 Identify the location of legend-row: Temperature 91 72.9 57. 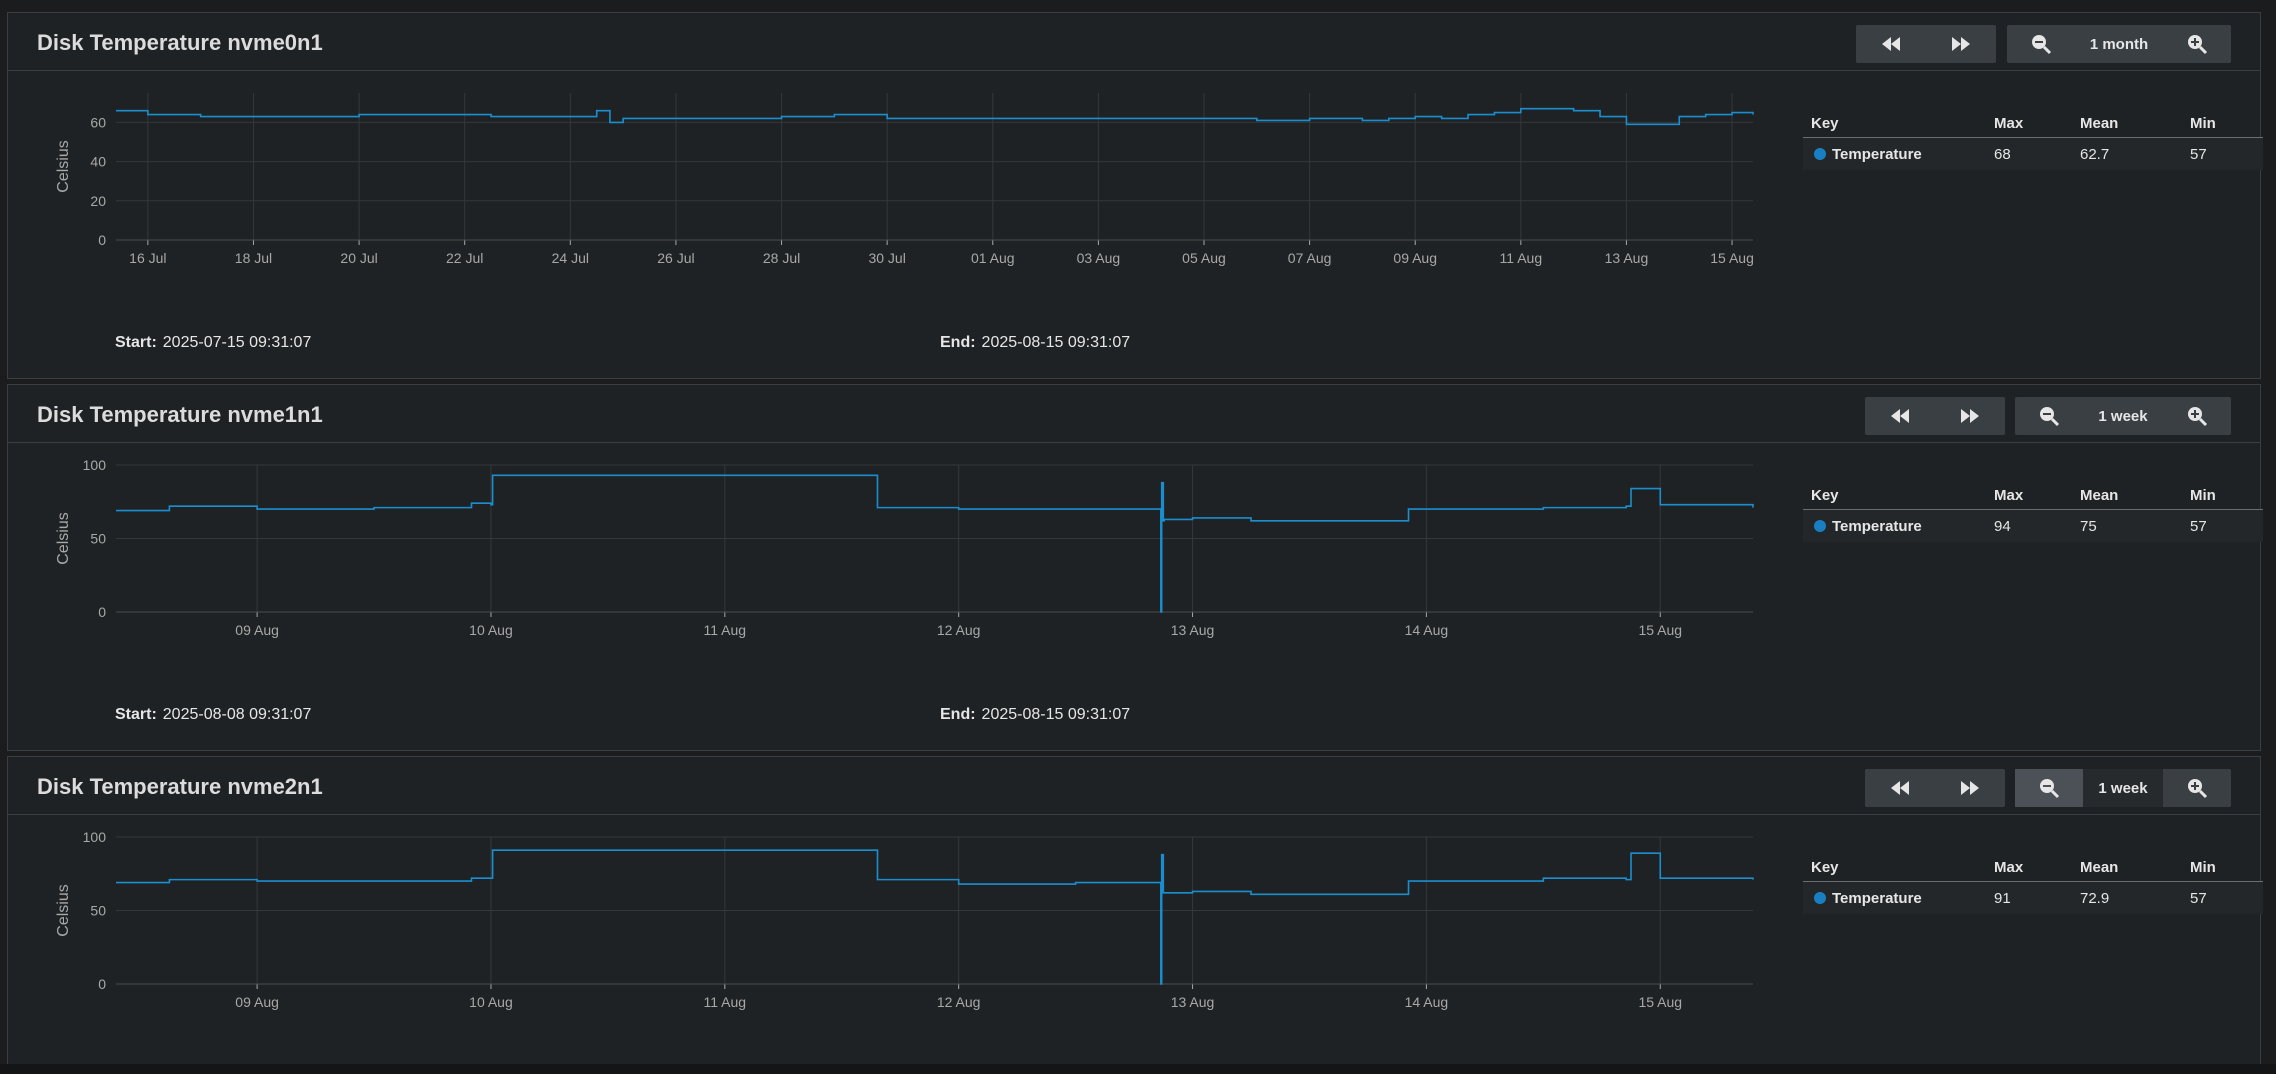
(2033, 898).